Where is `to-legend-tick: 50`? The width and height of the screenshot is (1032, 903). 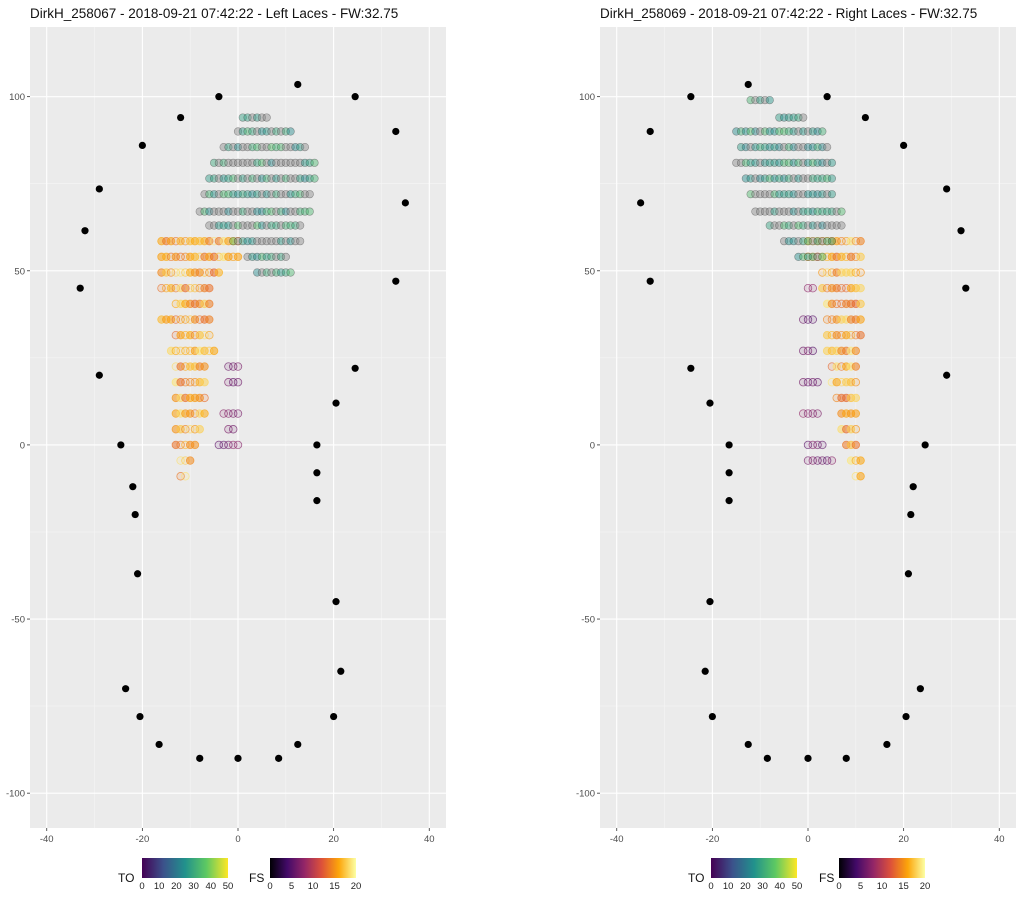 to-legend-tick: 50 is located at coordinates (228, 886).